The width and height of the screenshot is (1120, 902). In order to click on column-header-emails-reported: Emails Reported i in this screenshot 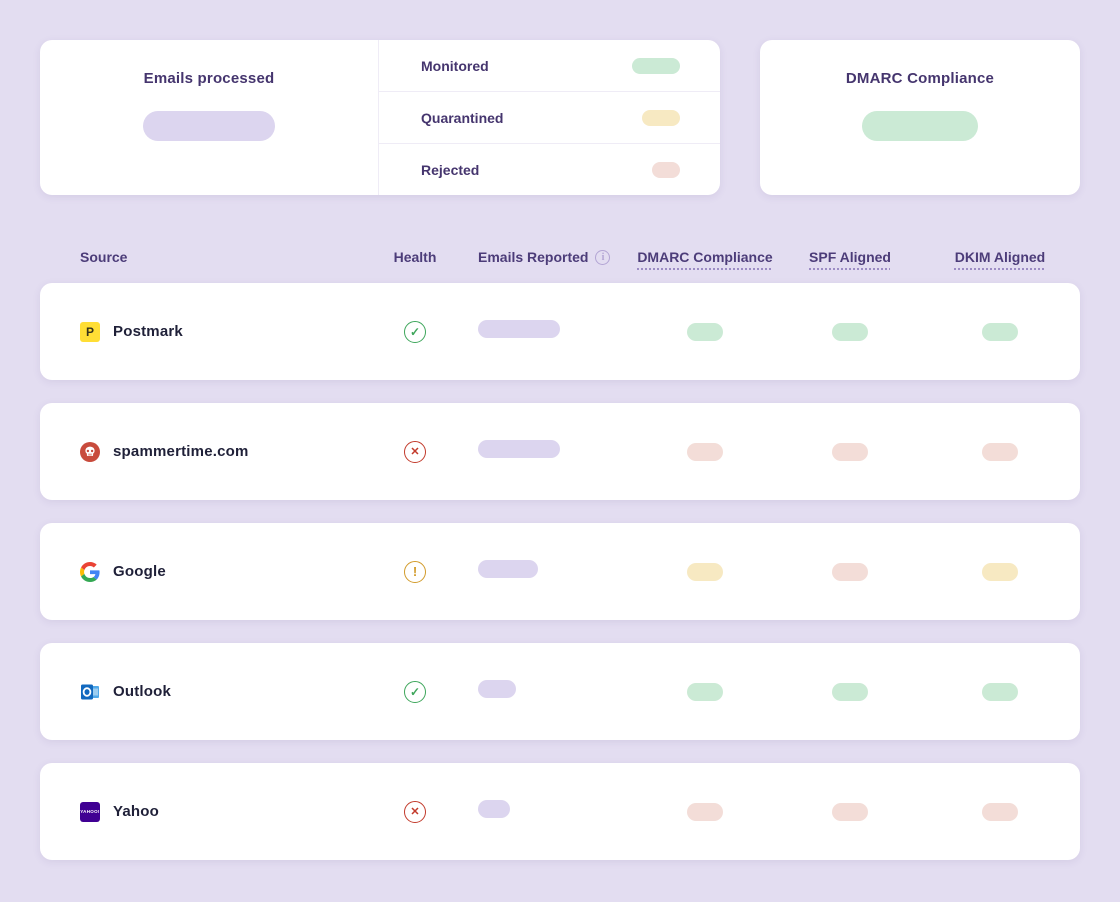, I will do `click(542, 257)`.